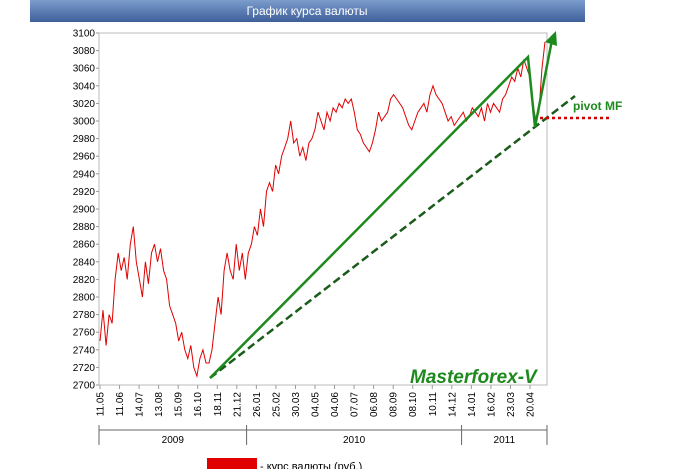  Describe the element at coordinates (335, 404) in the screenshot. I see `x-tick-label: 04.06` at that location.